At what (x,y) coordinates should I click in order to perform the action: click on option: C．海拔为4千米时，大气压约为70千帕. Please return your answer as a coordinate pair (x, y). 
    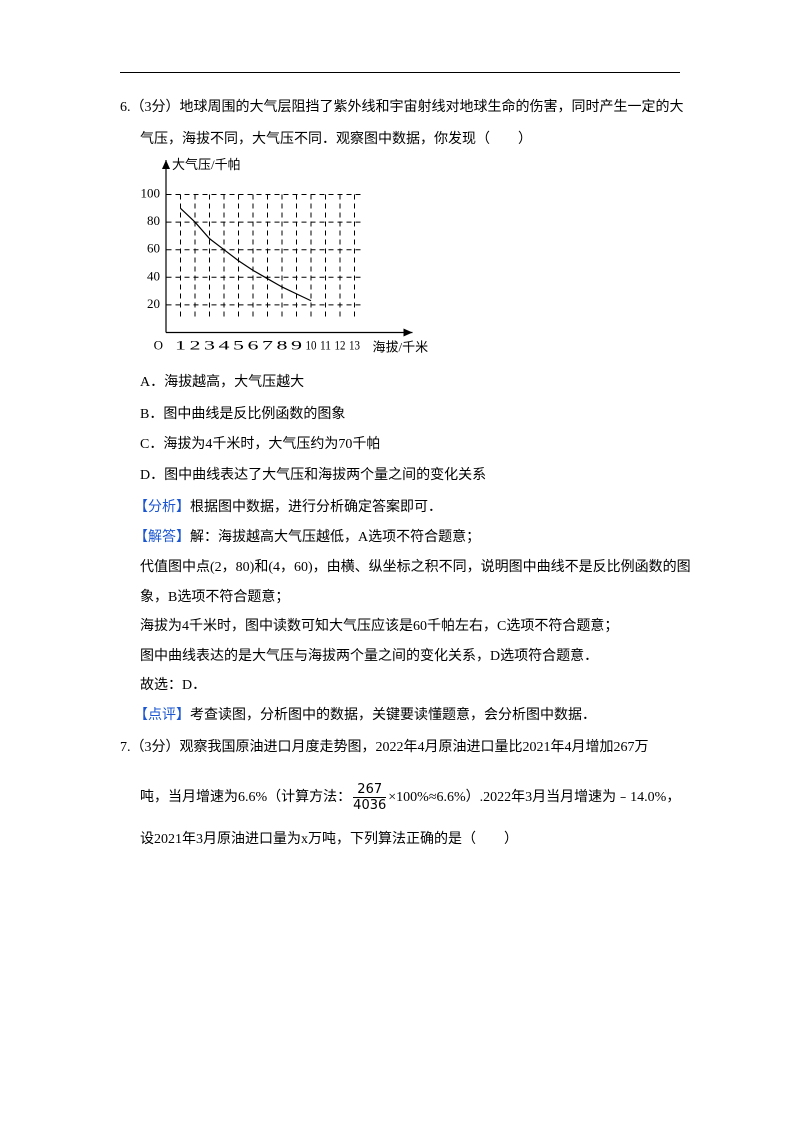
    Looking at the image, I should click on (260, 444).